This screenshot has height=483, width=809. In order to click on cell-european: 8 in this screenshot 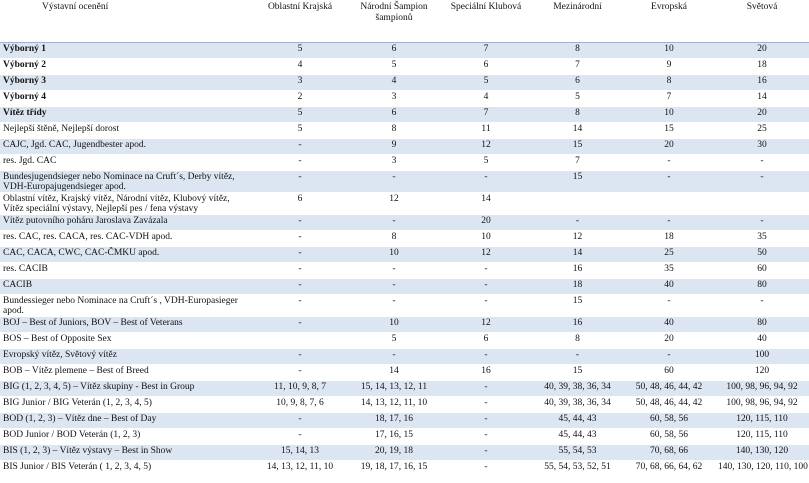, I will do `click(669, 82)`.